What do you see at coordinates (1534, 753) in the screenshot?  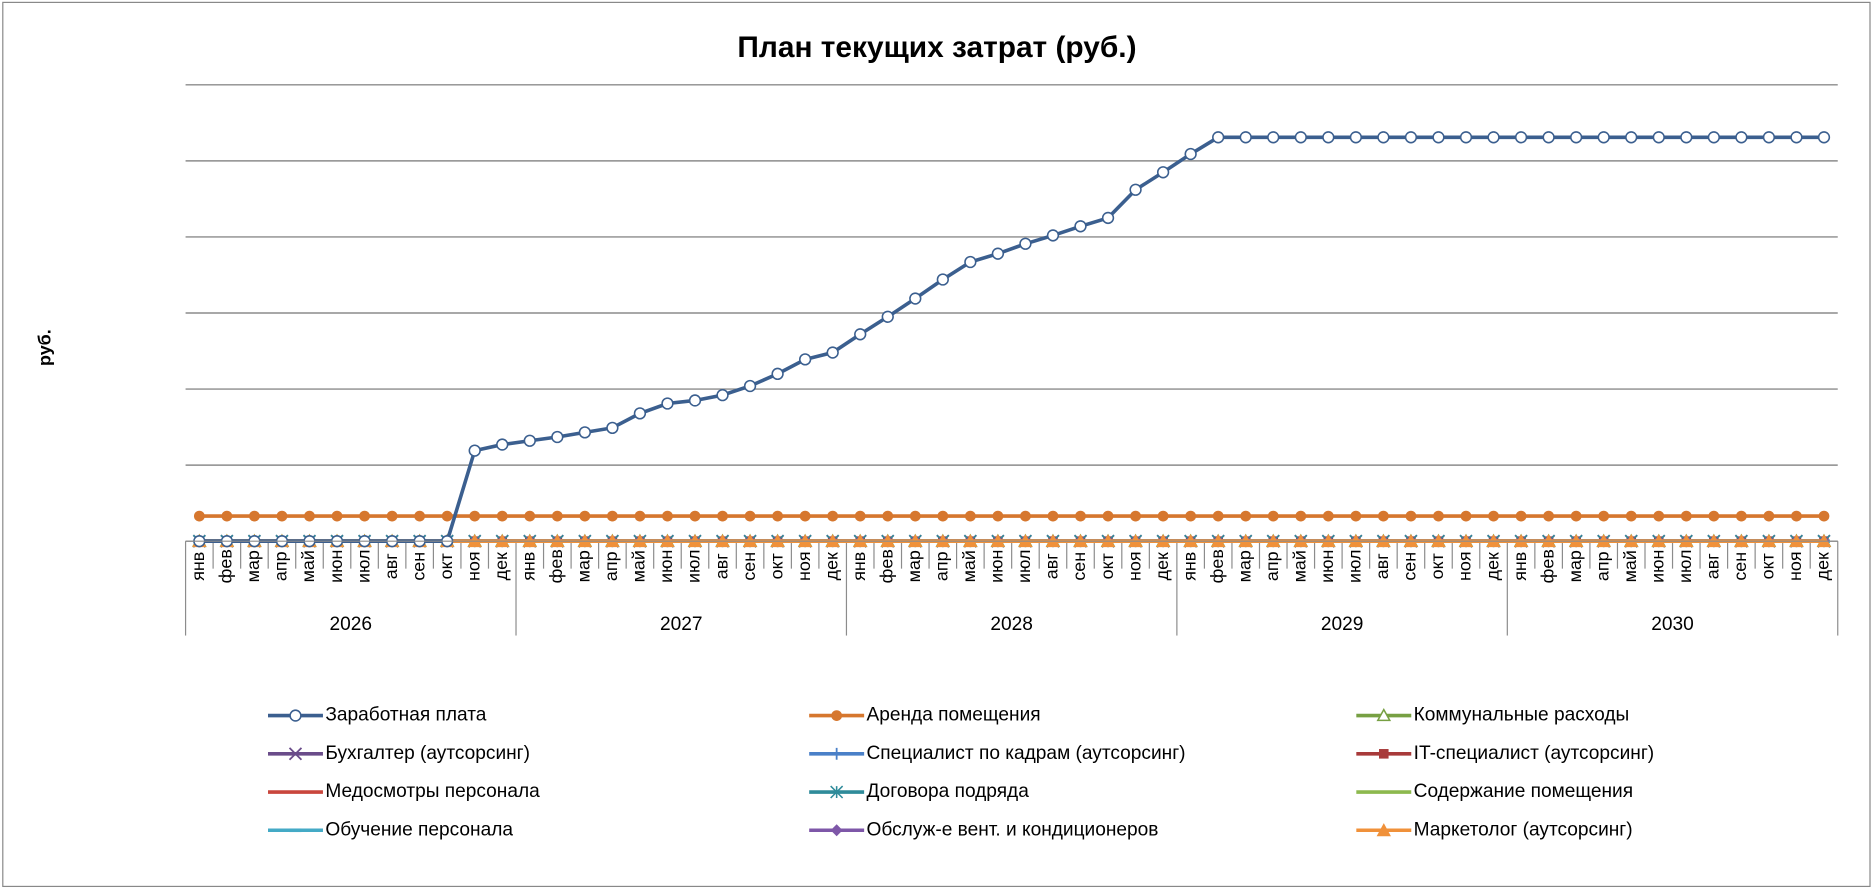 I see `legend-label: IT-специалист (аутсорсинг)` at bounding box center [1534, 753].